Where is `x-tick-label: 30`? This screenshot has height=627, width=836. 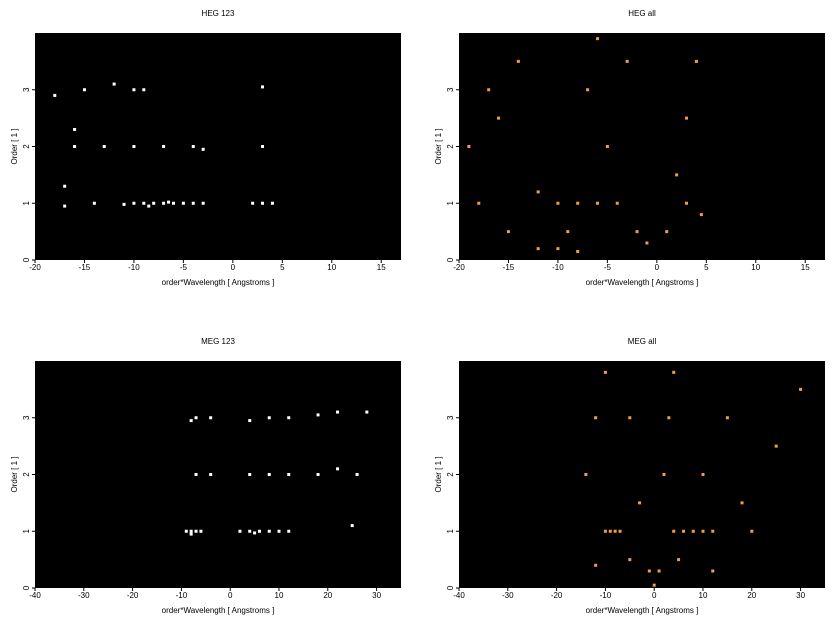 x-tick-label: 30 is located at coordinates (376, 595).